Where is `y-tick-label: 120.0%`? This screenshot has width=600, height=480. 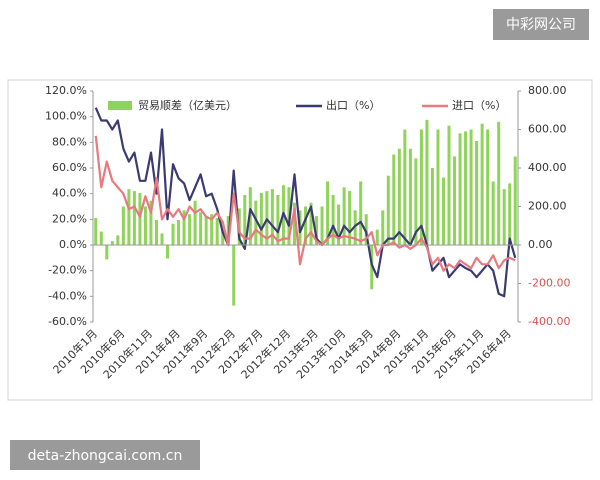
y-tick-label: 120.0% is located at coordinates (66, 90).